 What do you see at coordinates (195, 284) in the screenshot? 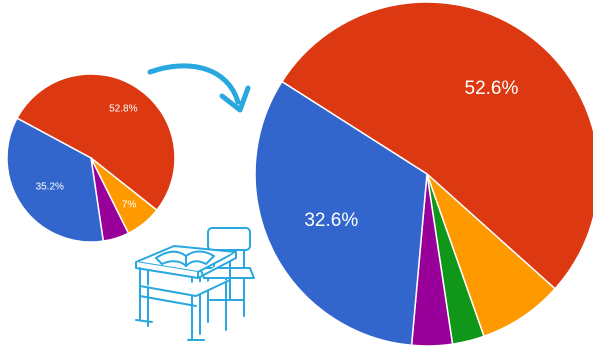
I see `school-desk-with-book-icon` at bounding box center [195, 284].